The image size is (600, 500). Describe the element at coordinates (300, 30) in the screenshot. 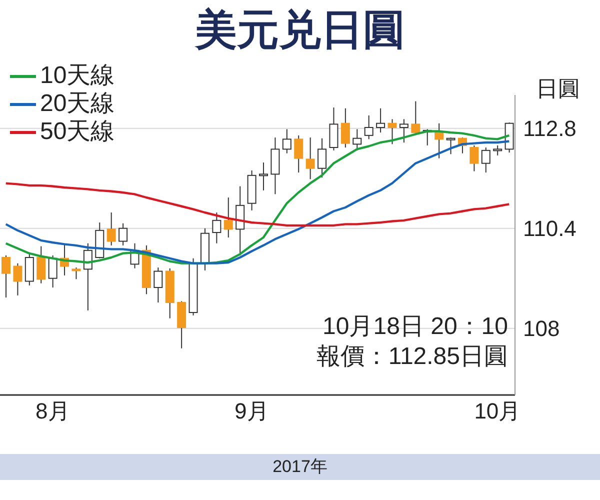

I see `chart-title: 美元兑日圓` at that location.